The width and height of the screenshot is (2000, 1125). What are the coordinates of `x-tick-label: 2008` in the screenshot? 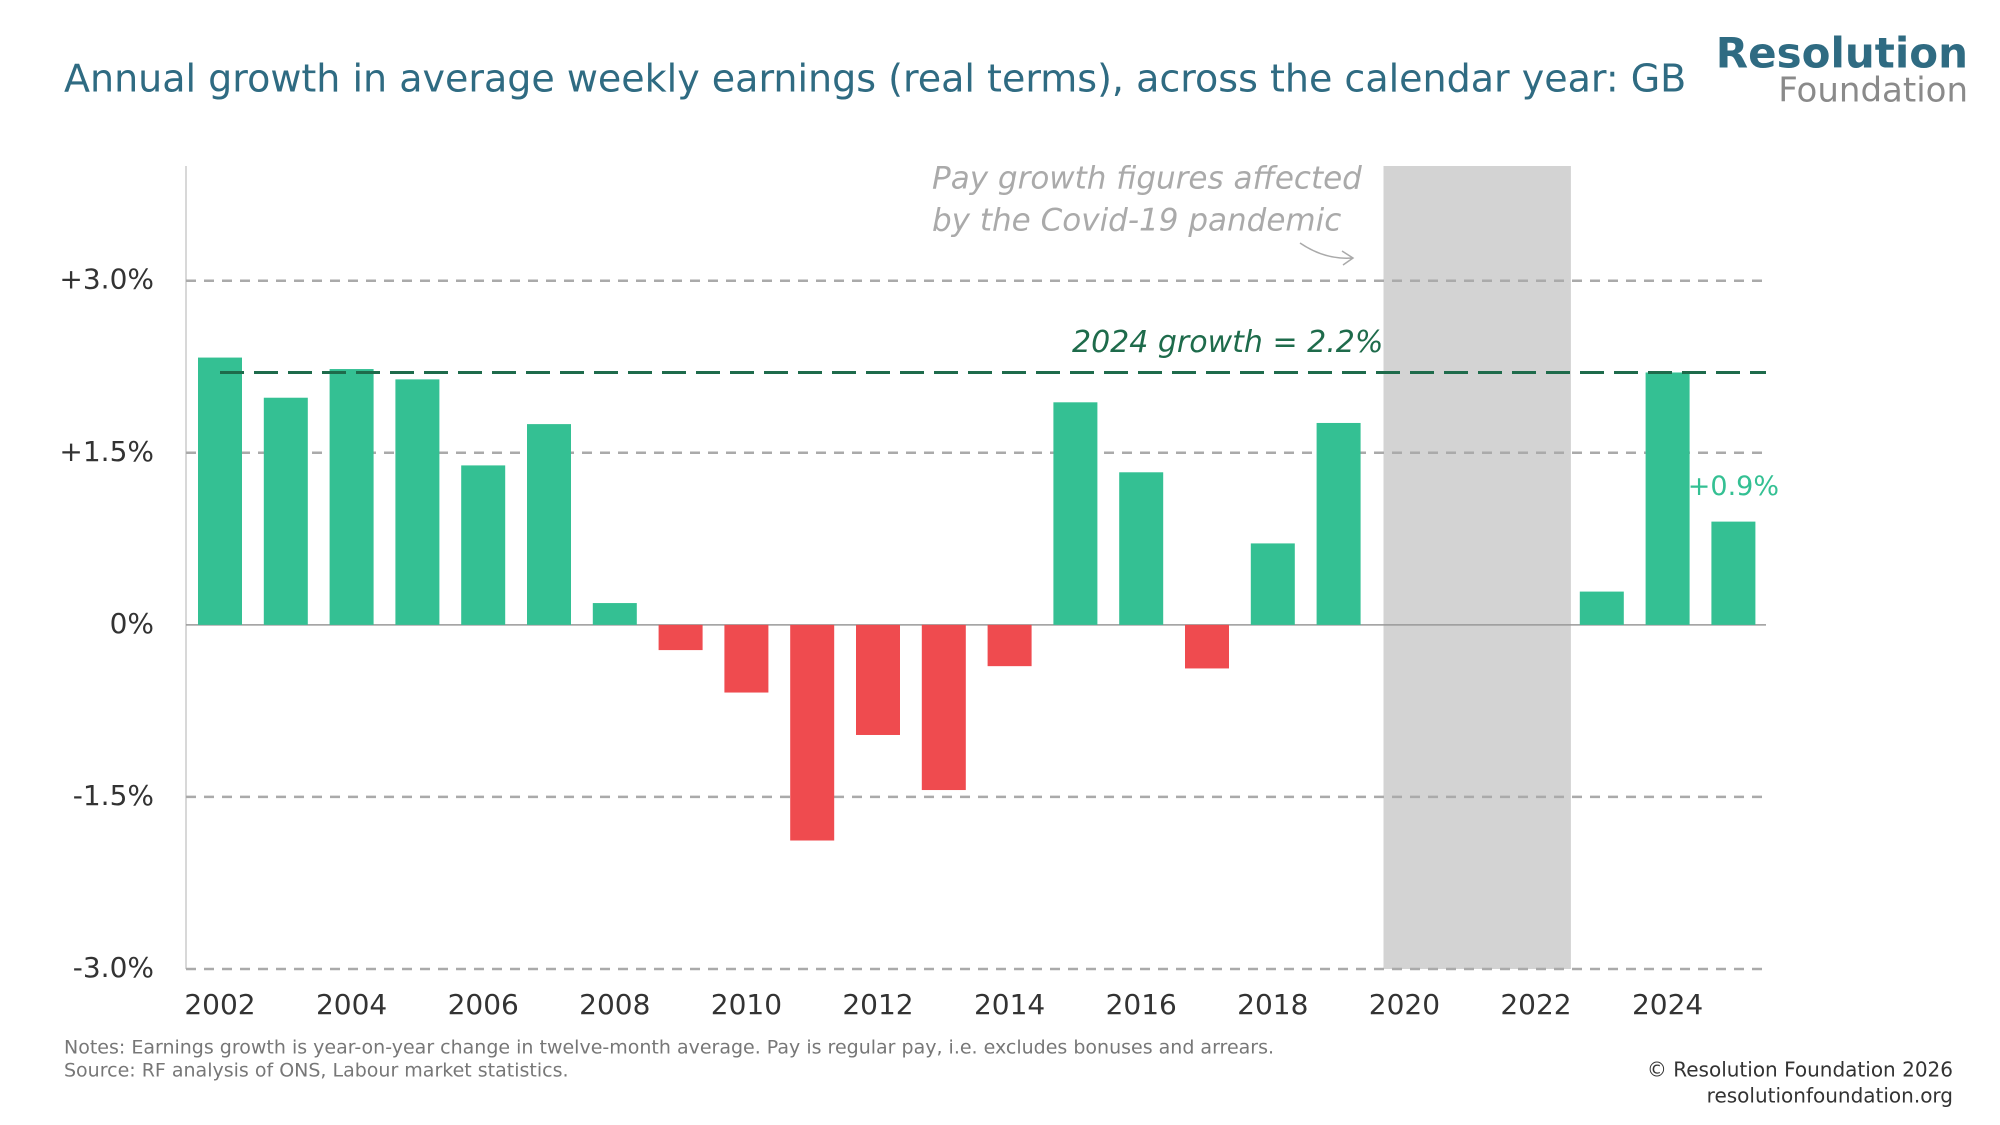 It's located at (614, 1004).